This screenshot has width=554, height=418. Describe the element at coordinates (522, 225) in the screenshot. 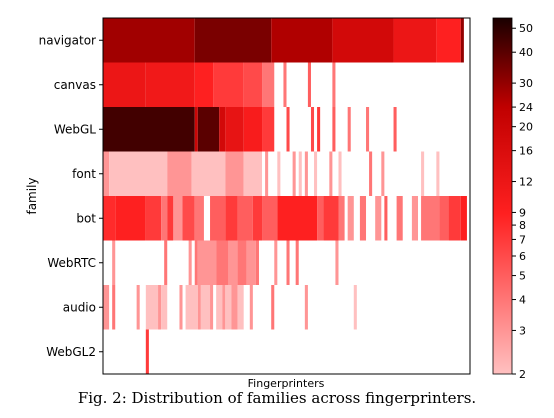

I see `colorbar-tick-label: 8` at that location.